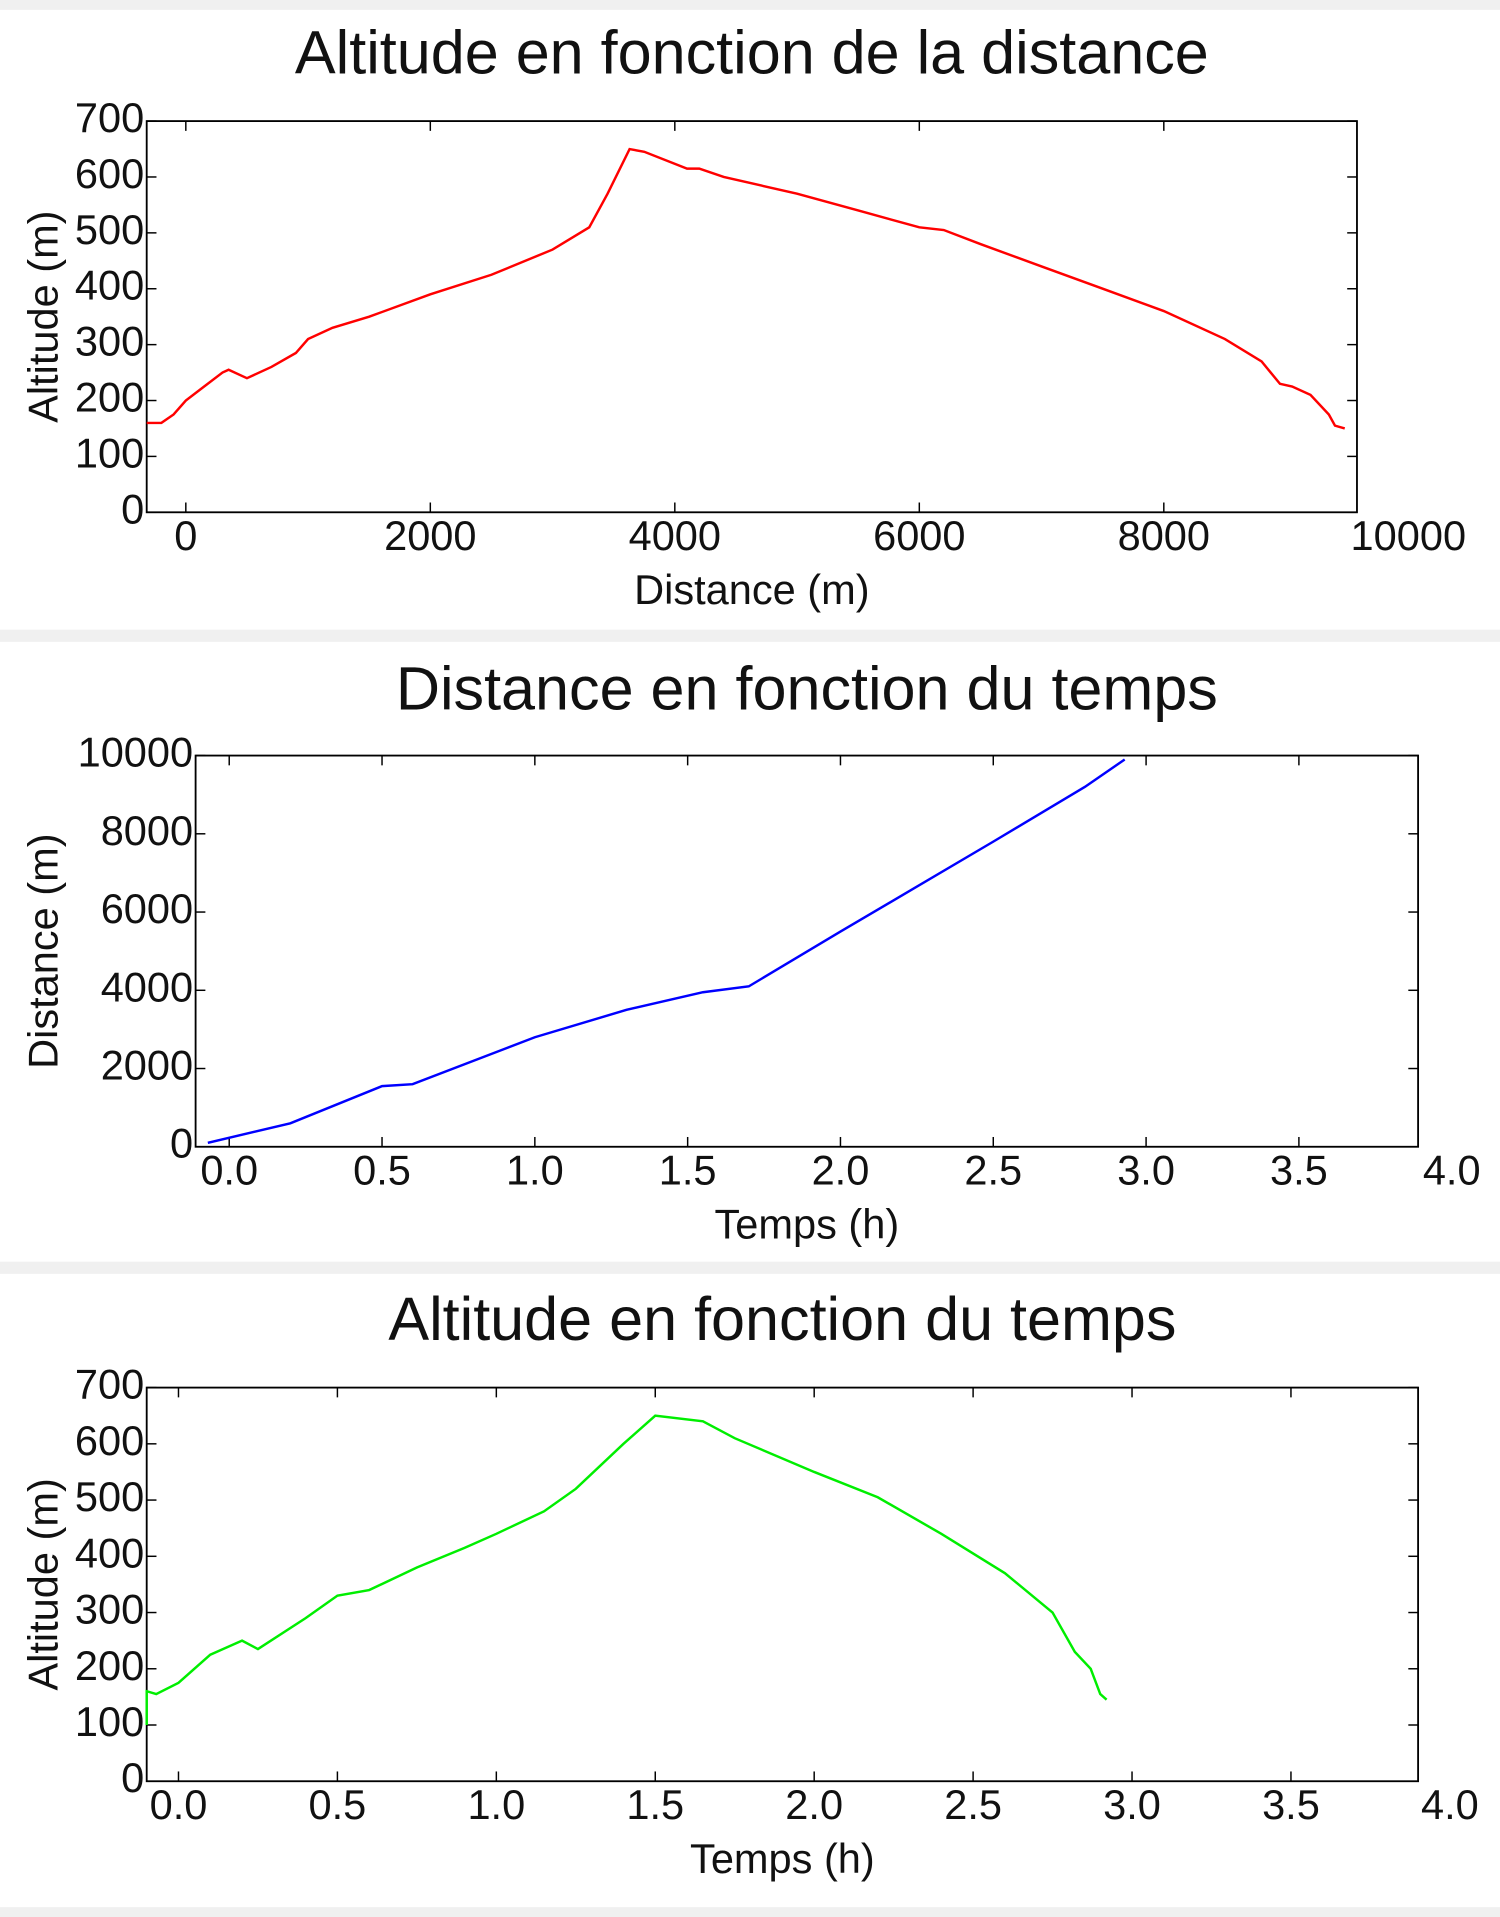  Describe the element at coordinates (1409, 535) in the screenshot. I see `x-tick-label: 10000` at that location.